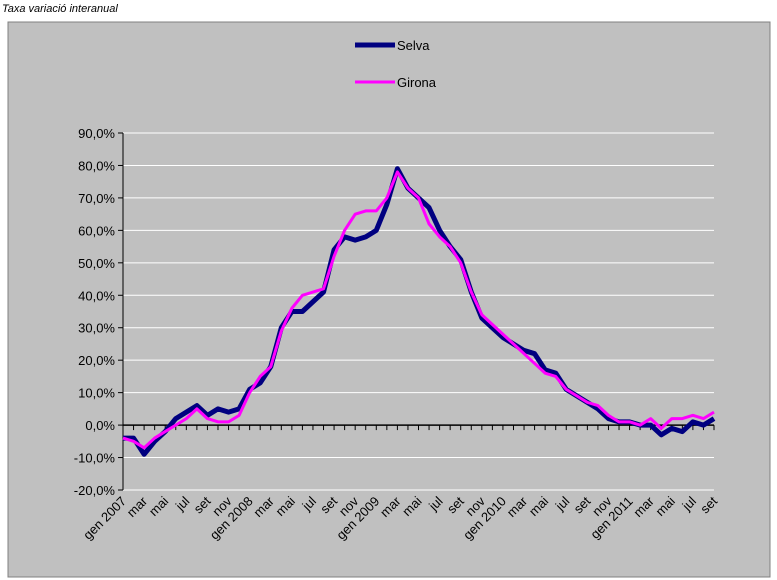 This screenshot has width=777, height=580. What do you see at coordinates (95, 490) in the screenshot?
I see `y-tick-label: -20,0%` at bounding box center [95, 490].